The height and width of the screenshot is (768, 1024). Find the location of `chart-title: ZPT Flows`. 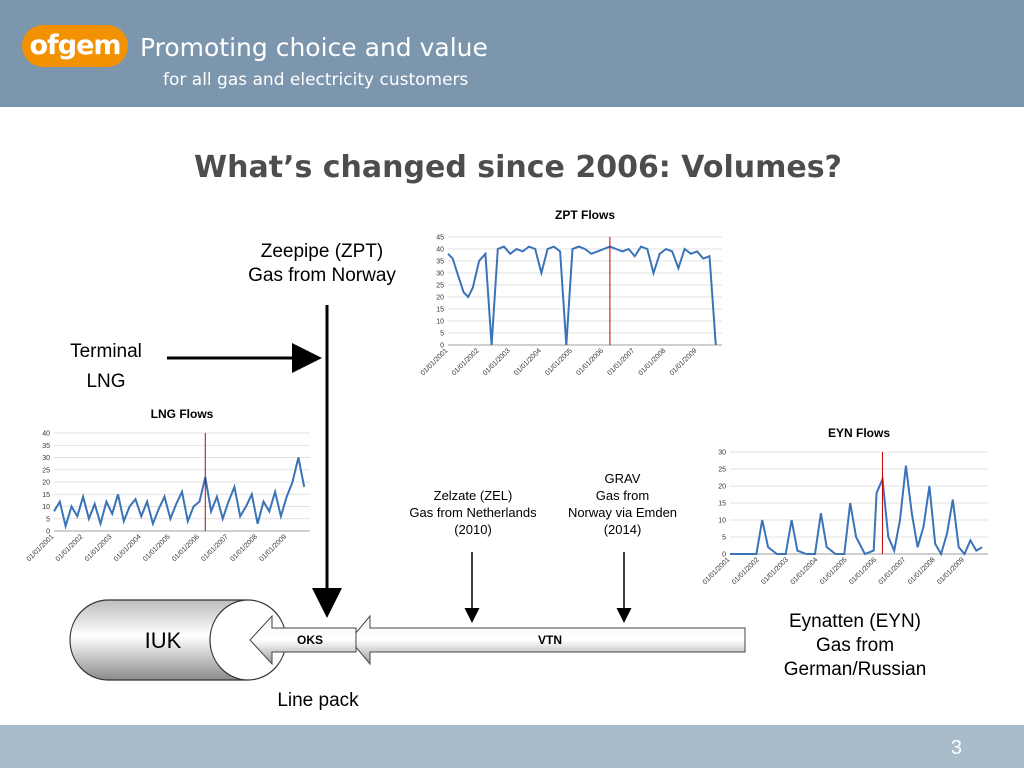

chart-title: ZPT Flows is located at coordinates (585, 215).